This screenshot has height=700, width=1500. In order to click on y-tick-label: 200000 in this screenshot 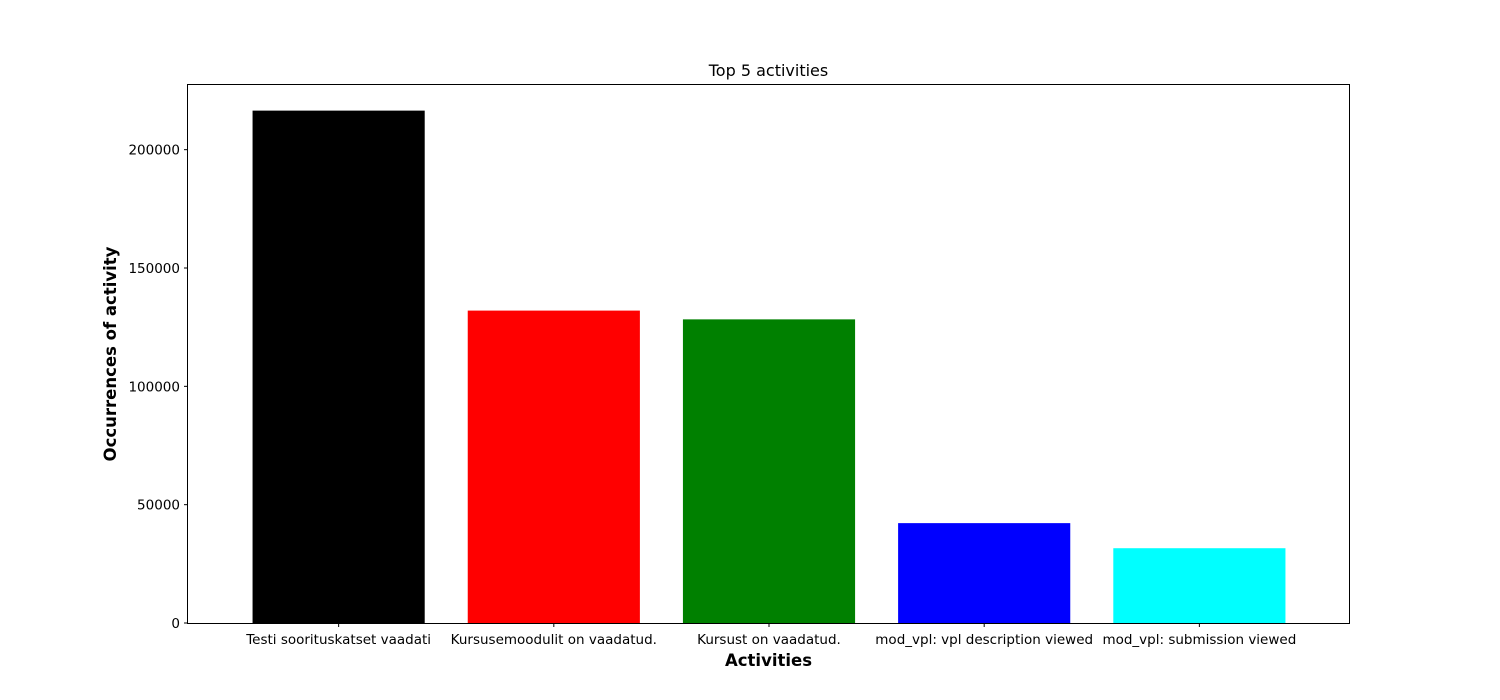, I will do `click(154, 151)`.